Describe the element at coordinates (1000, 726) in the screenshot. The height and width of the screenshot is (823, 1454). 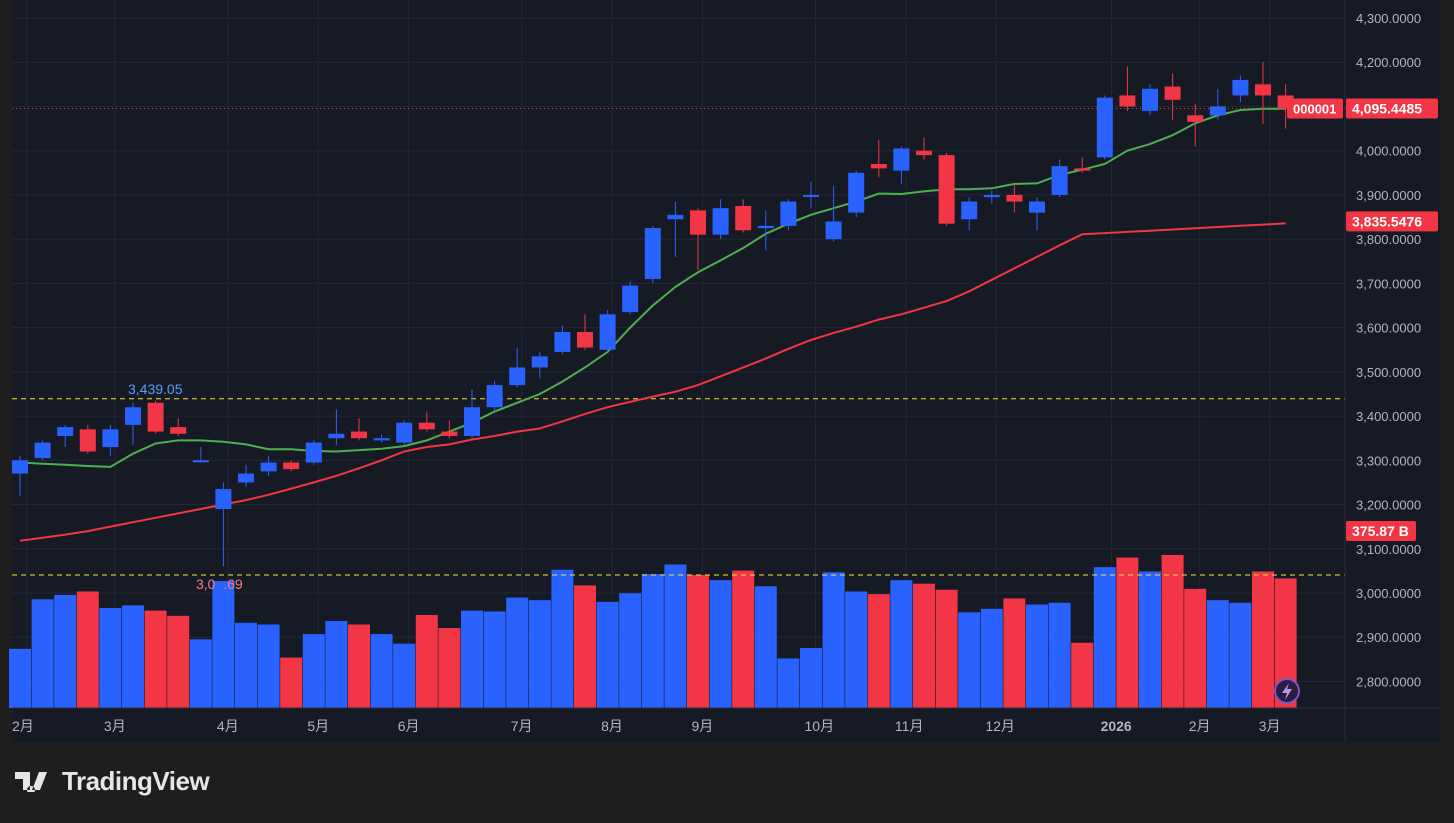
I see `time-tick-label: 12月` at that location.